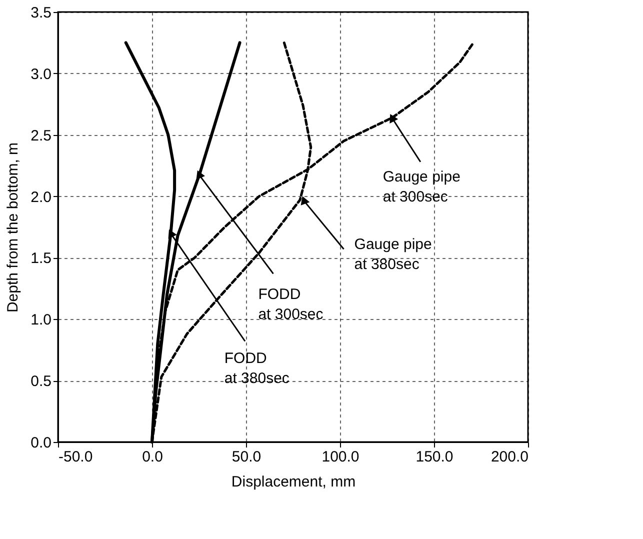 This screenshot has height=539, width=643. What do you see at coordinates (257, 369) in the screenshot?
I see `annotation: FODD at 380sec` at bounding box center [257, 369].